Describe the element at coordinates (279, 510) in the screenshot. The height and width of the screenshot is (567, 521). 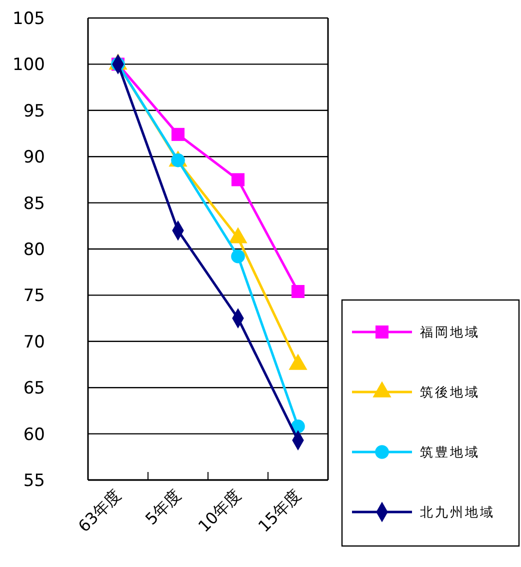
I see `x-tick-label: 15年度` at that location.